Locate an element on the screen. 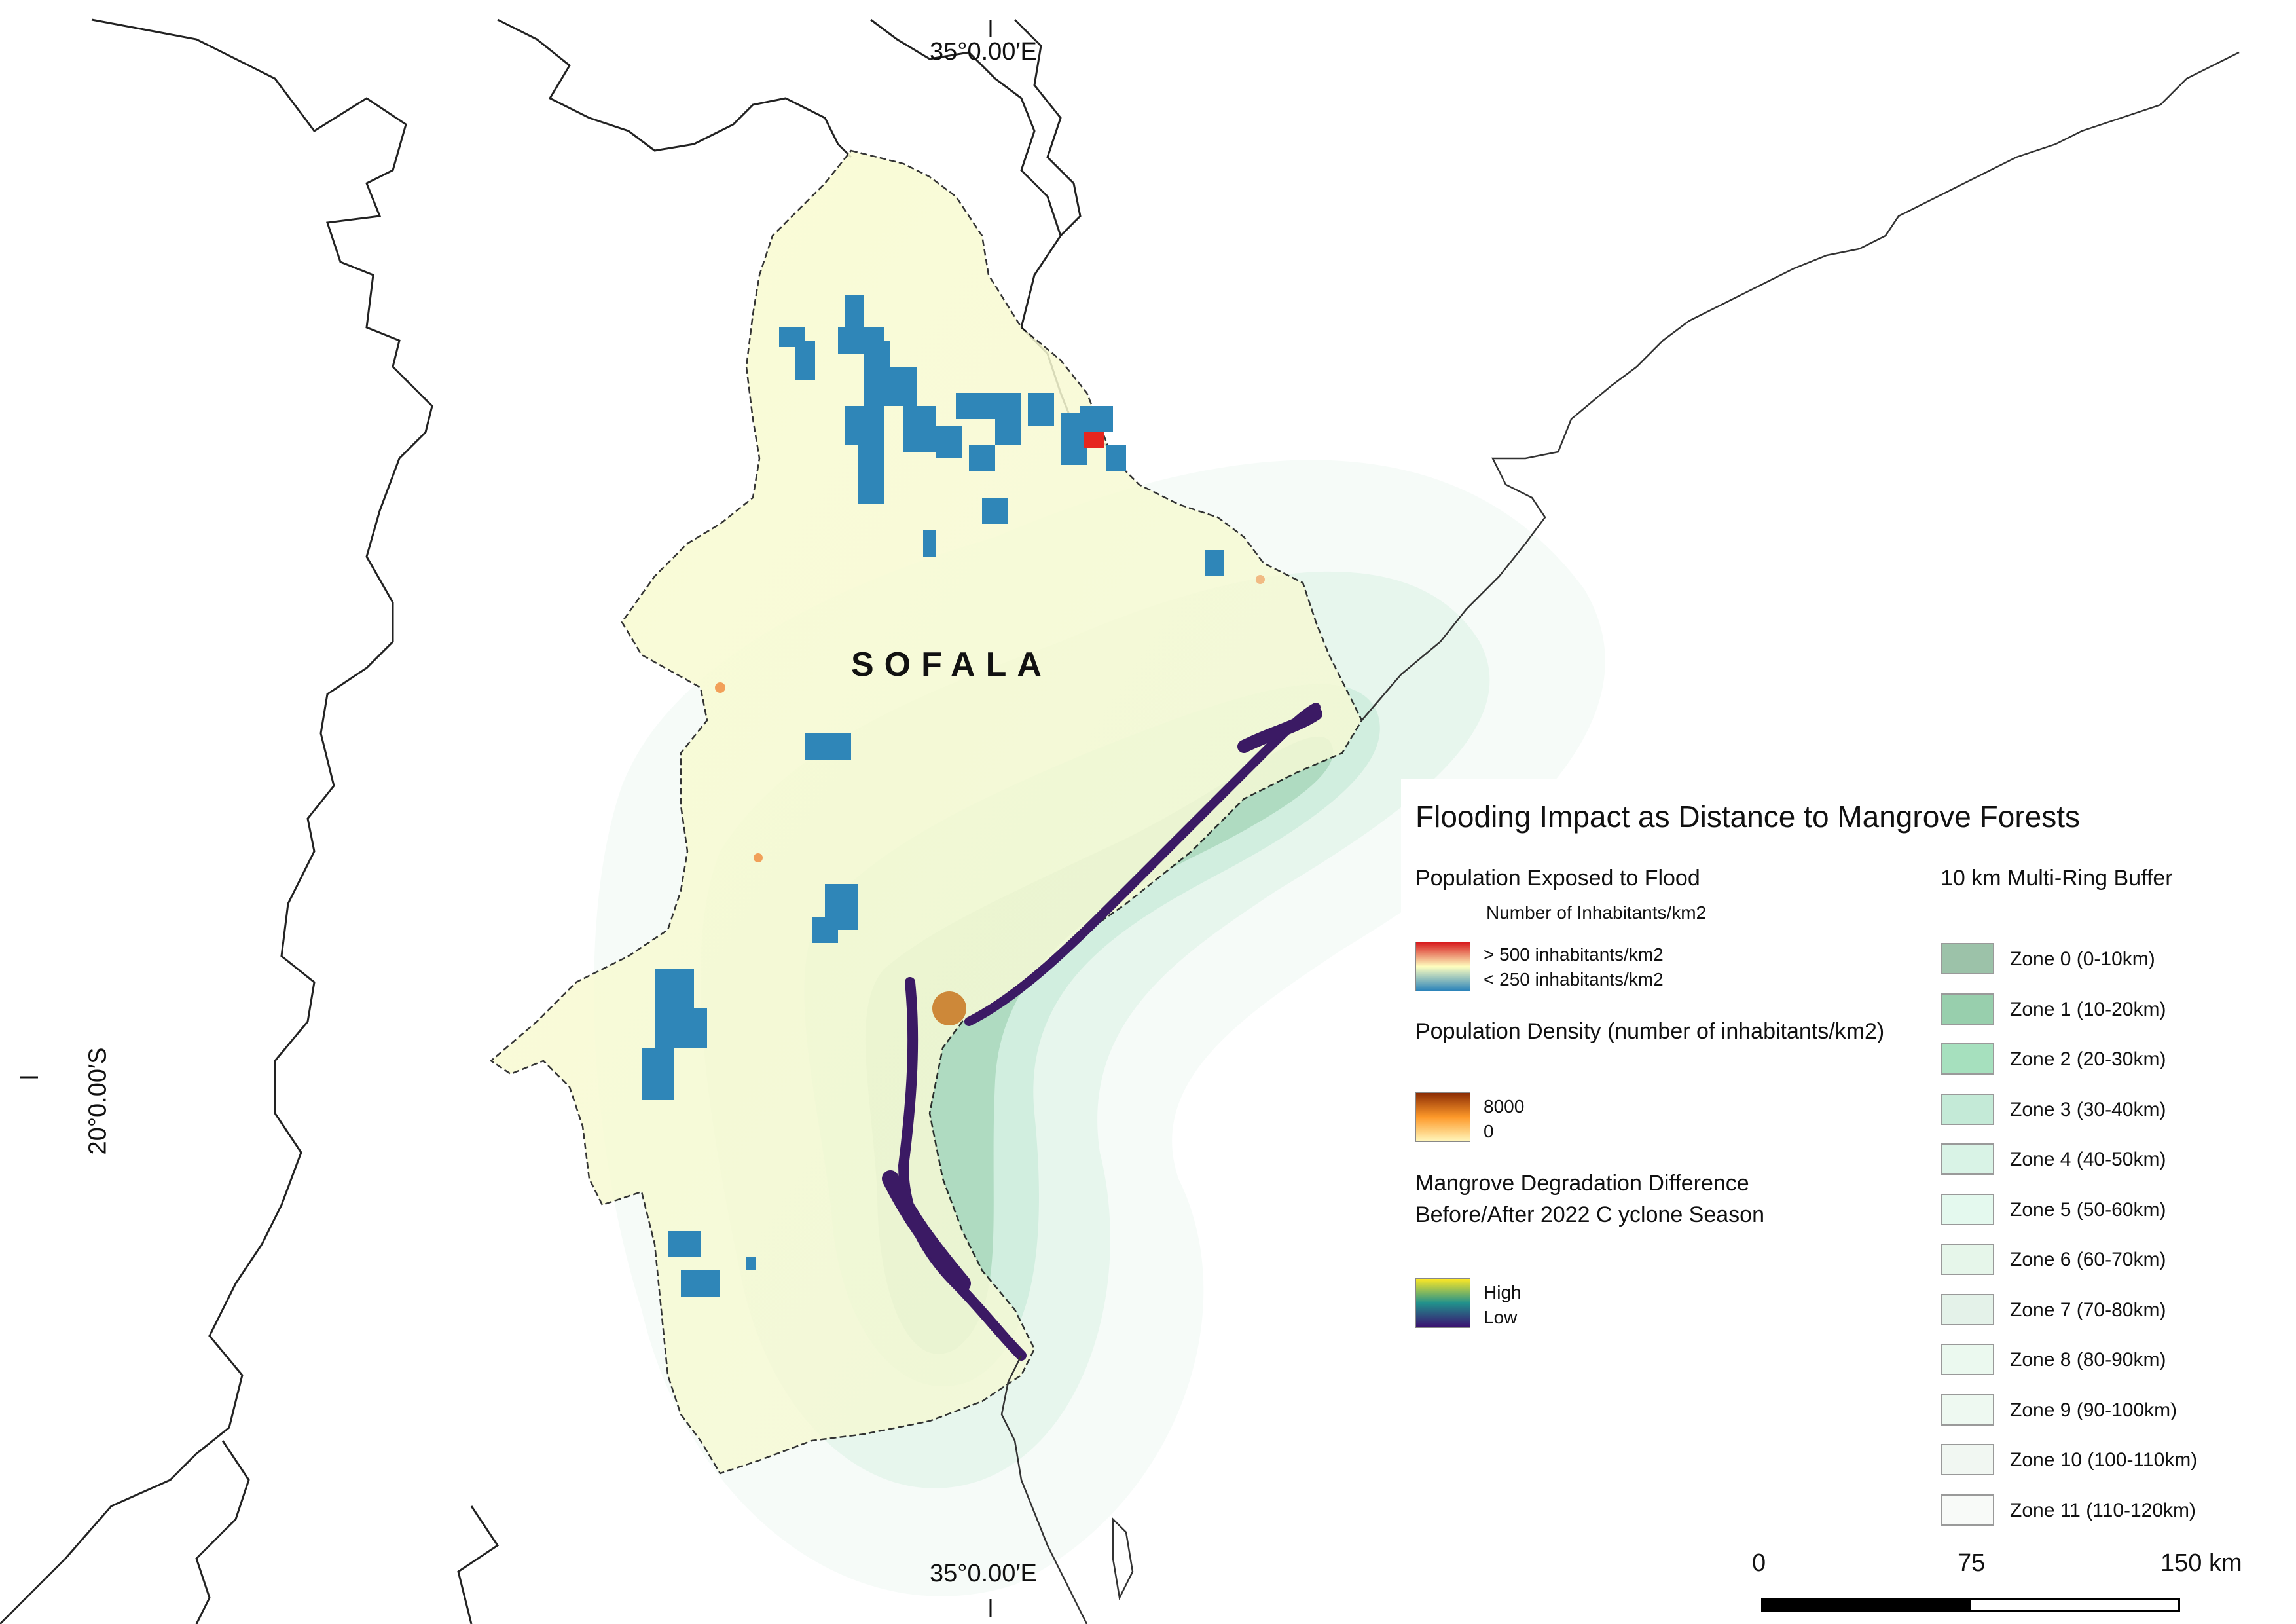 This screenshot has width=2296, height=1624. island-south is located at coordinates (1123, 1558).